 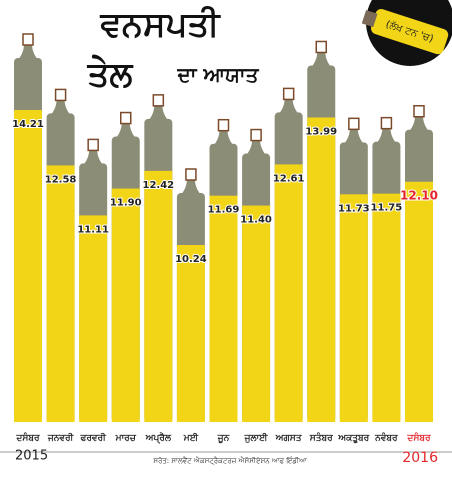 What do you see at coordinates (126, 203) in the screenshot?
I see `value-label: 11.90` at bounding box center [126, 203].